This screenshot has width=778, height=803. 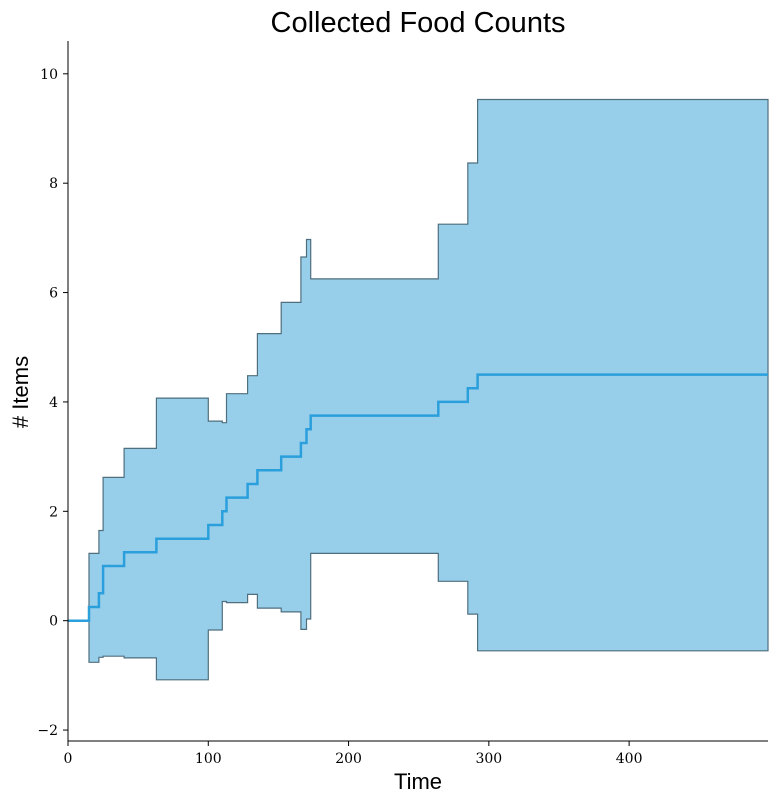 I want to click on y-ticks: −2 0 2 4 6 8 10, so click(x=52, y=403).